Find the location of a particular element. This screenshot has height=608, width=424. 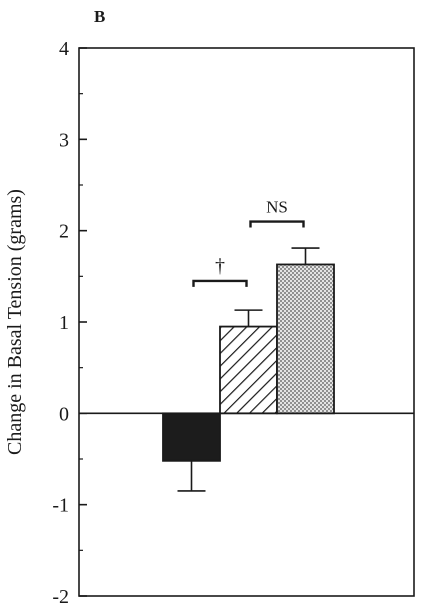

annotations: † NS is located at coordinates (248, 242).